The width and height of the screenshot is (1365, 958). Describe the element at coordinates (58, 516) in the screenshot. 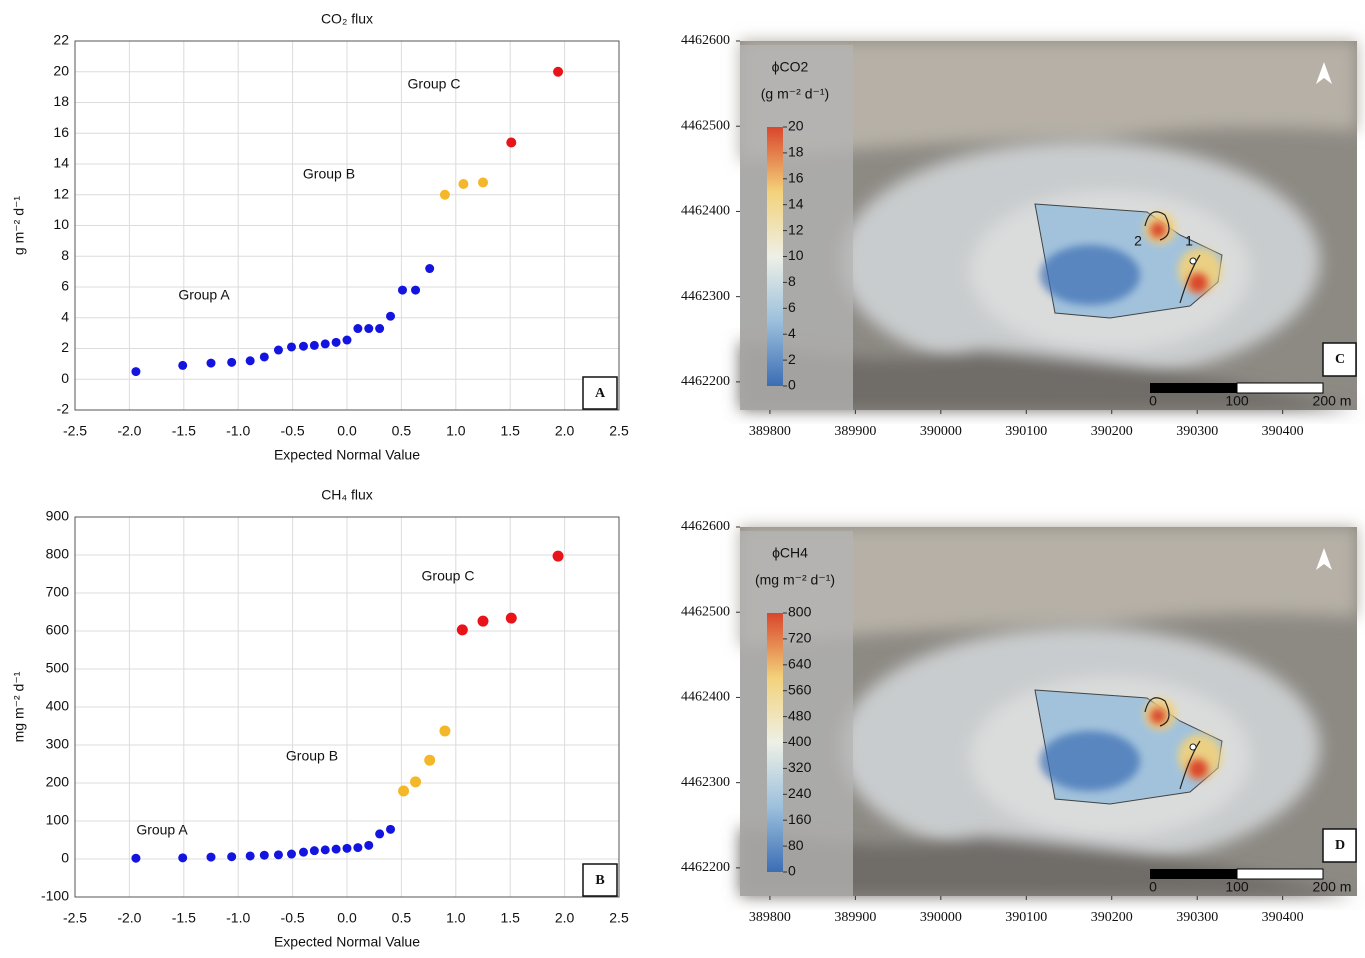

I see `y-tick-label: 900` at that location.